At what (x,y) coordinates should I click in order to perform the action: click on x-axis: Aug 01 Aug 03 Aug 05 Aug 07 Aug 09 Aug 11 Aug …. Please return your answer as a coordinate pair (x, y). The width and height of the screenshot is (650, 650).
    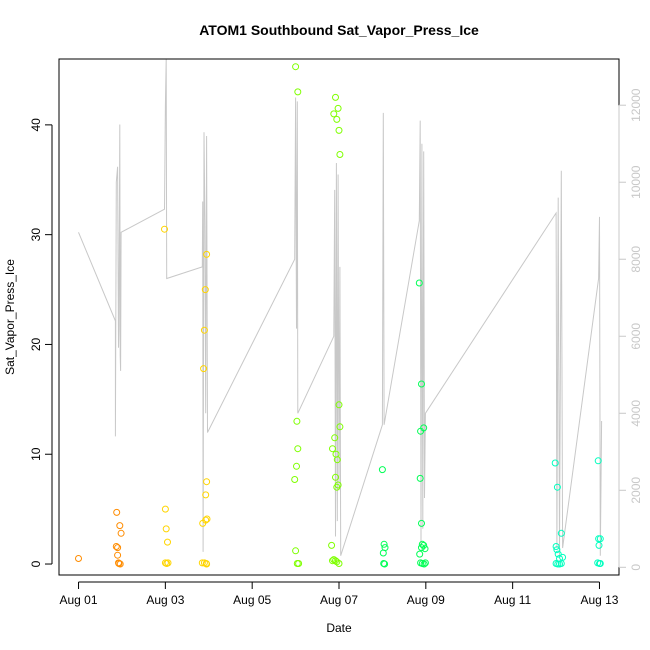
    Looking at the image, I should click on (339, 594).